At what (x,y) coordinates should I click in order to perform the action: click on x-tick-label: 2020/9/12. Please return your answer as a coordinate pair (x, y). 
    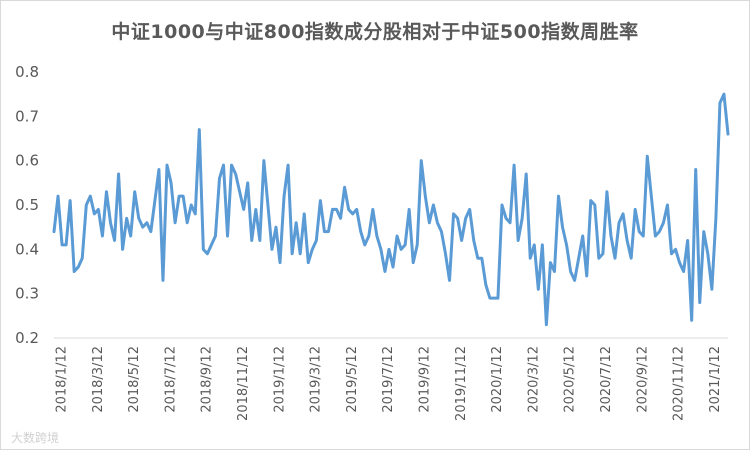
    Looking at the image, I should click on (642, 379).